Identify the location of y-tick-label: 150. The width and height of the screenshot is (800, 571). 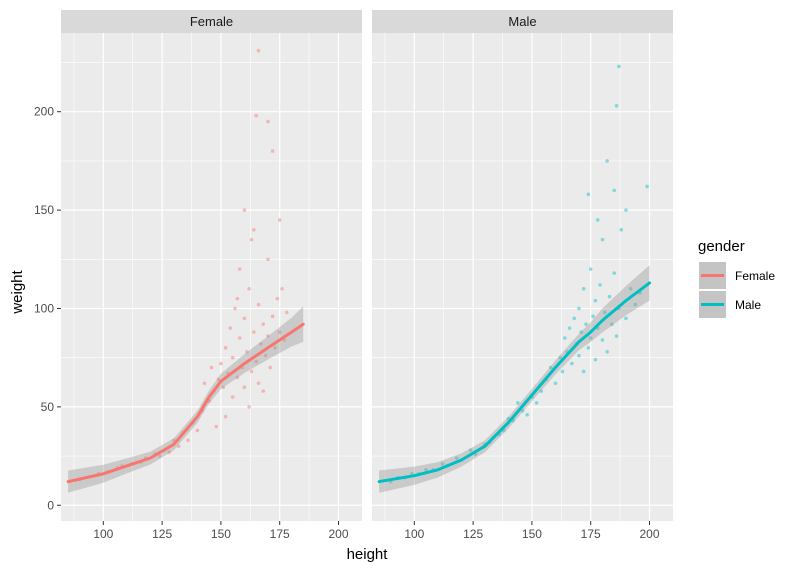
(44, 210).